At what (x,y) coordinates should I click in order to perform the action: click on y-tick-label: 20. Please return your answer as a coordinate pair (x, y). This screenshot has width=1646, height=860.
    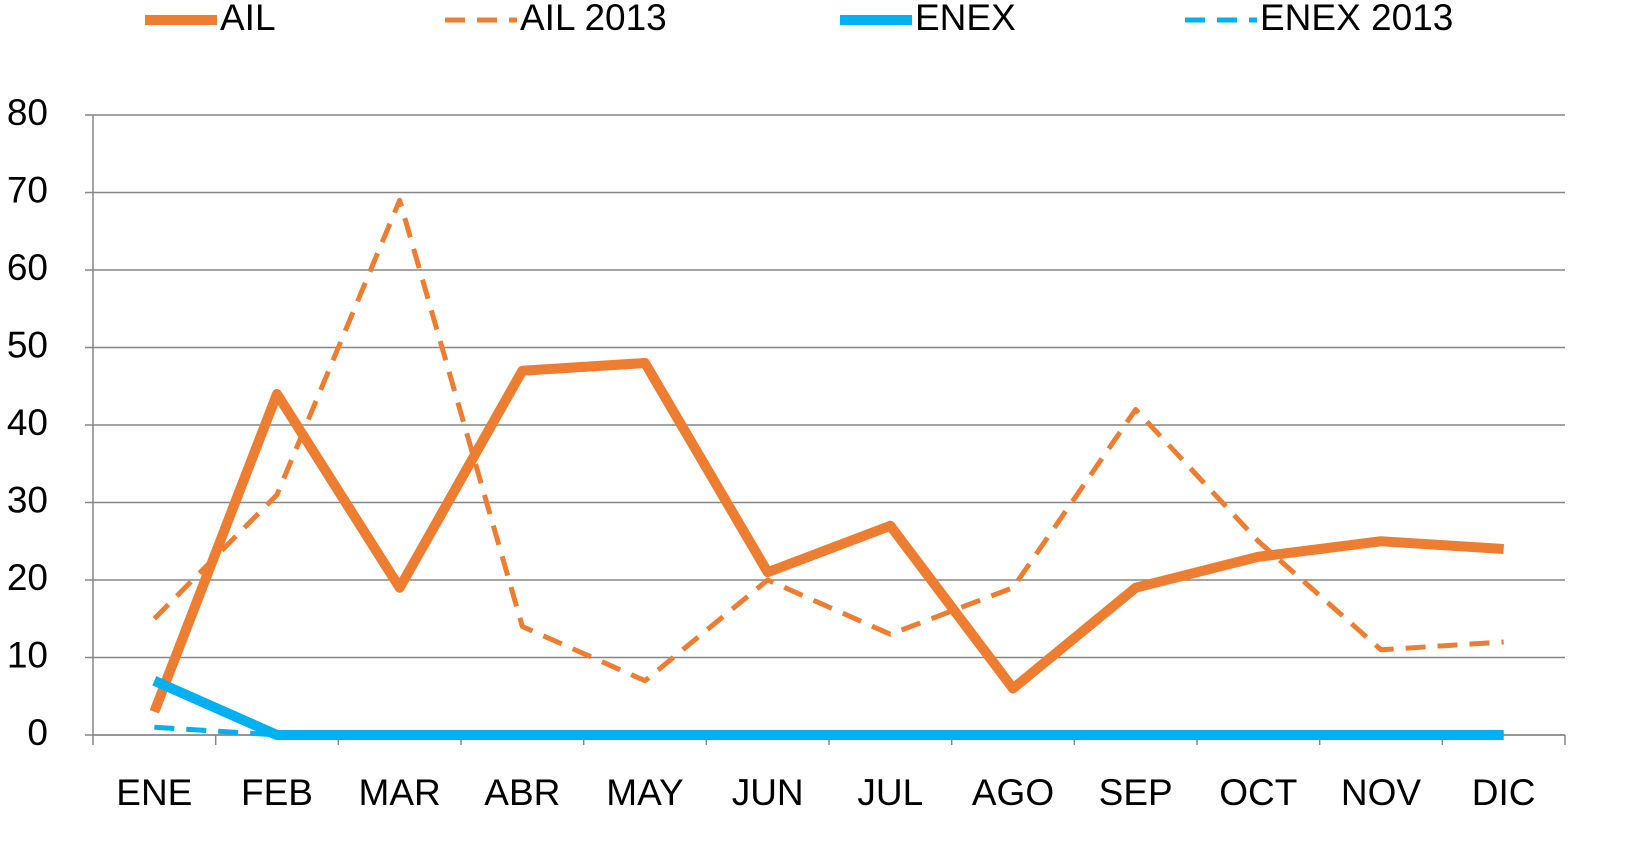
    Looking at the image, I should click on (27, 577).